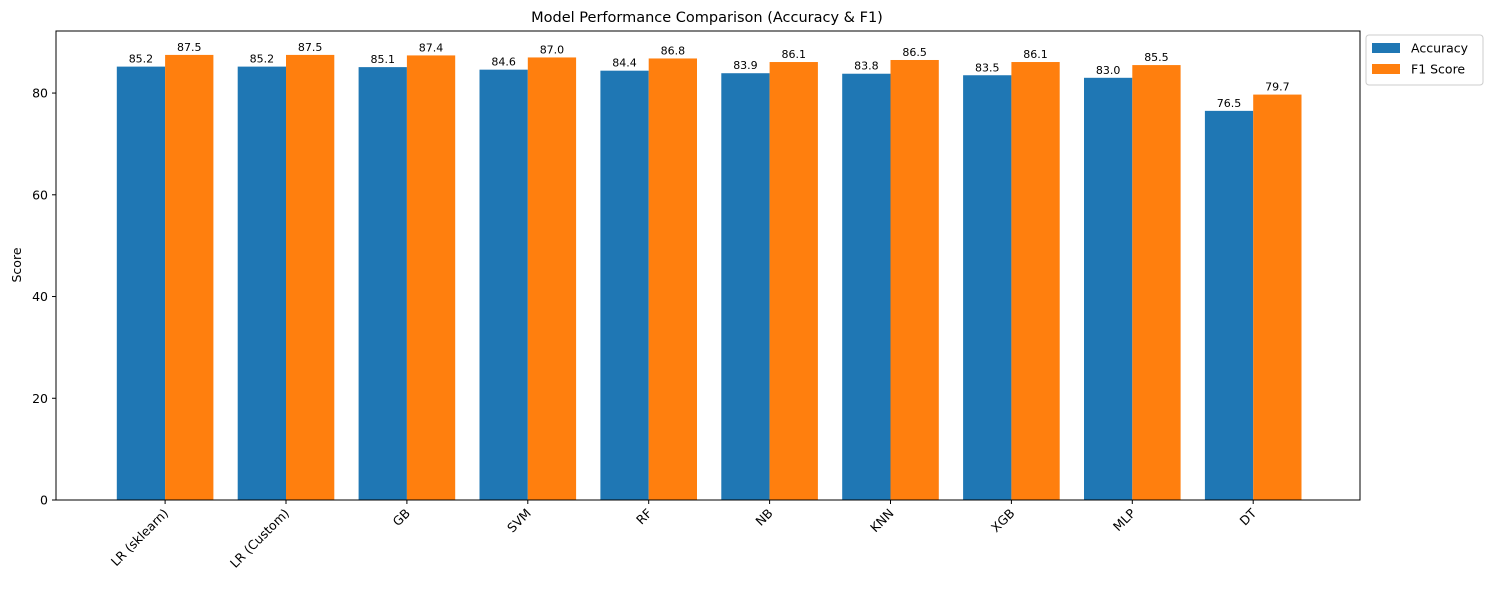 This screenshot has width=1489, height=590. What do you see at coordinates (40, 93) in the screenshot?
I see `y-tick-label: 80` at bounding box center [40, 93].